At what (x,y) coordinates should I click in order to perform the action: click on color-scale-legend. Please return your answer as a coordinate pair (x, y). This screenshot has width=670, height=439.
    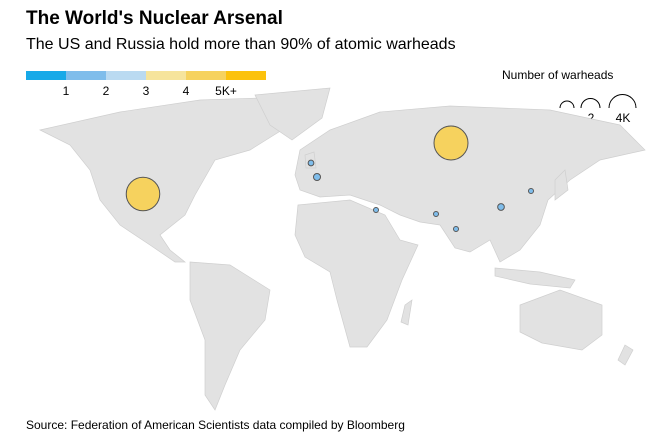
    Looking at the image, I should click on (146, 75).